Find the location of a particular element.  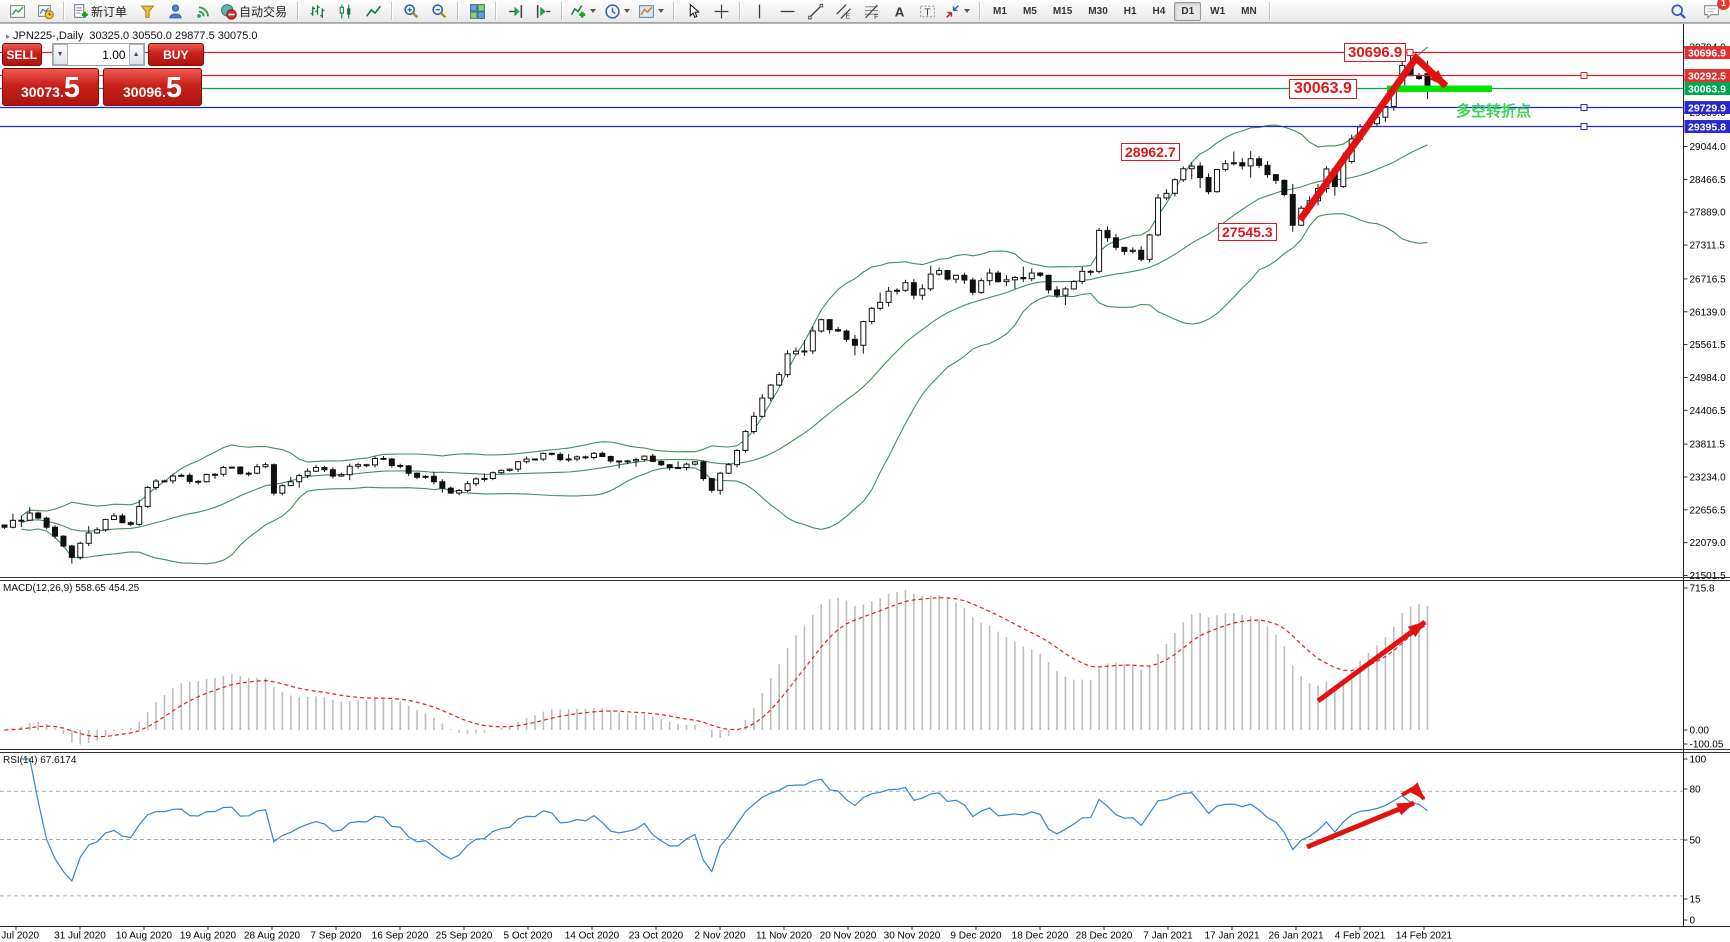

chart-shift-icon is located at coordinates (543, 11).